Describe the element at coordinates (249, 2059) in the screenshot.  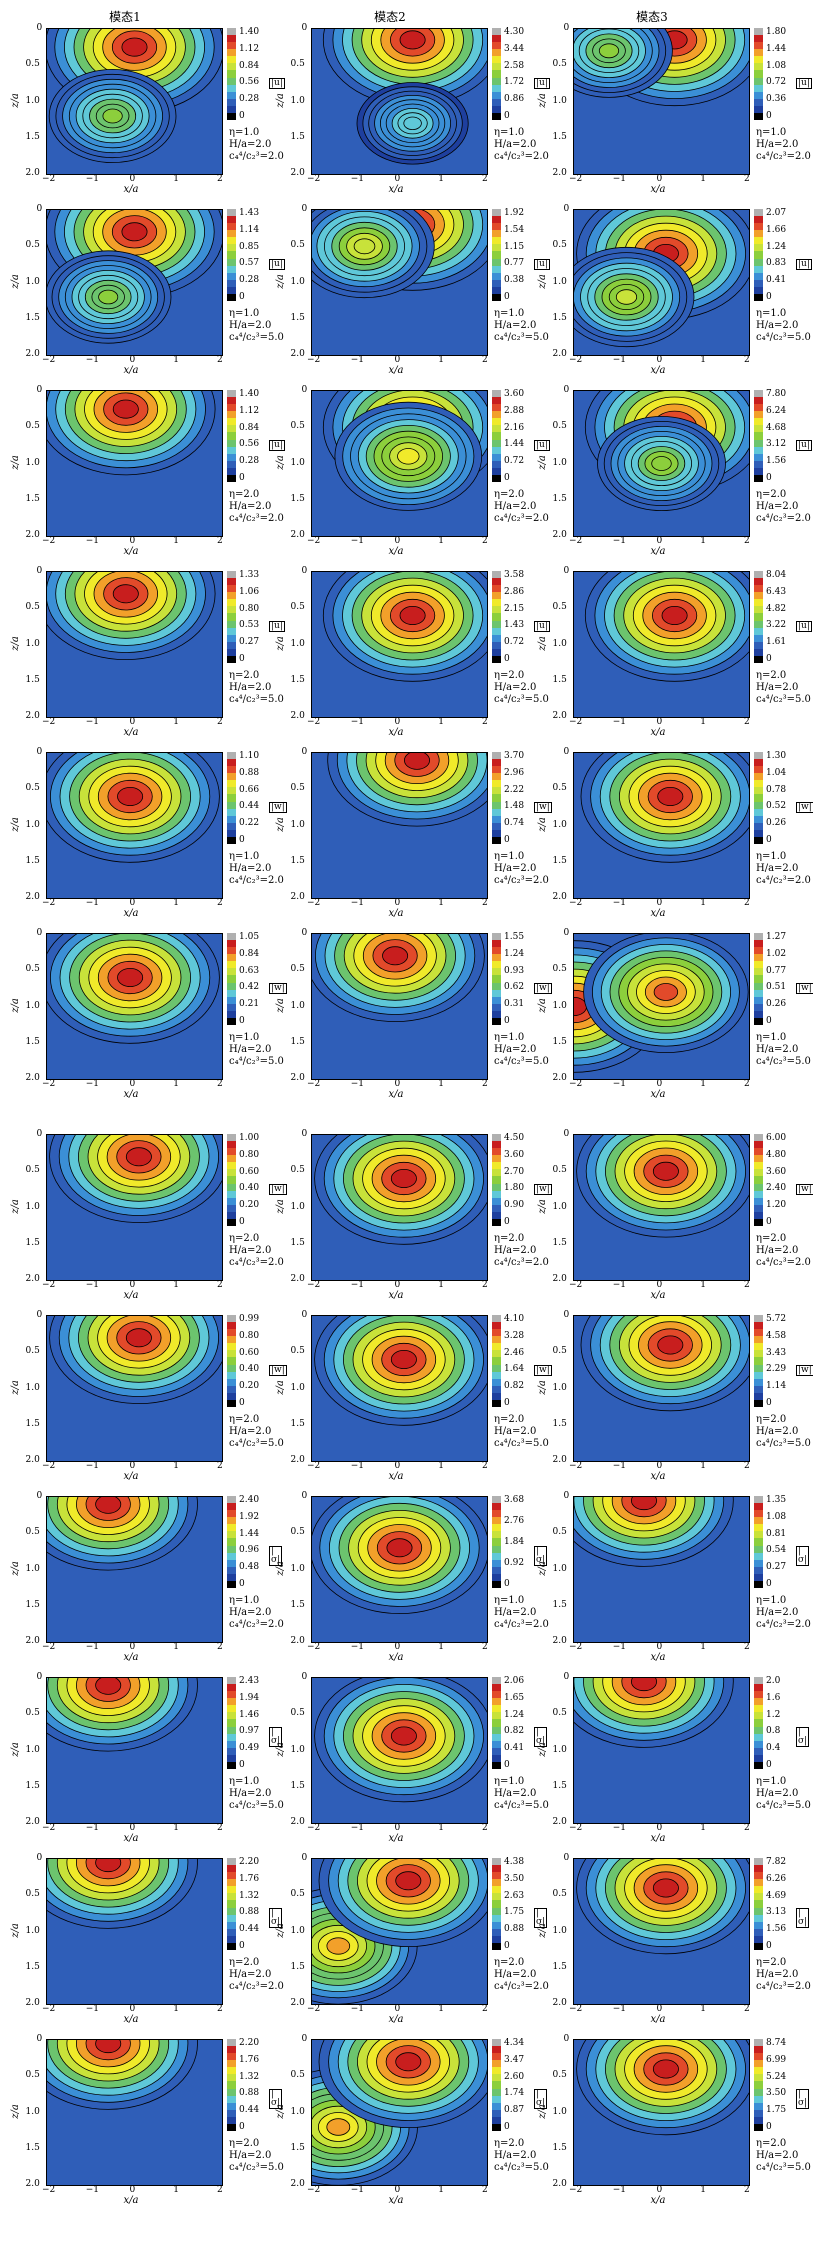
I see `colorbar-tick-label: 1.76` at that location.